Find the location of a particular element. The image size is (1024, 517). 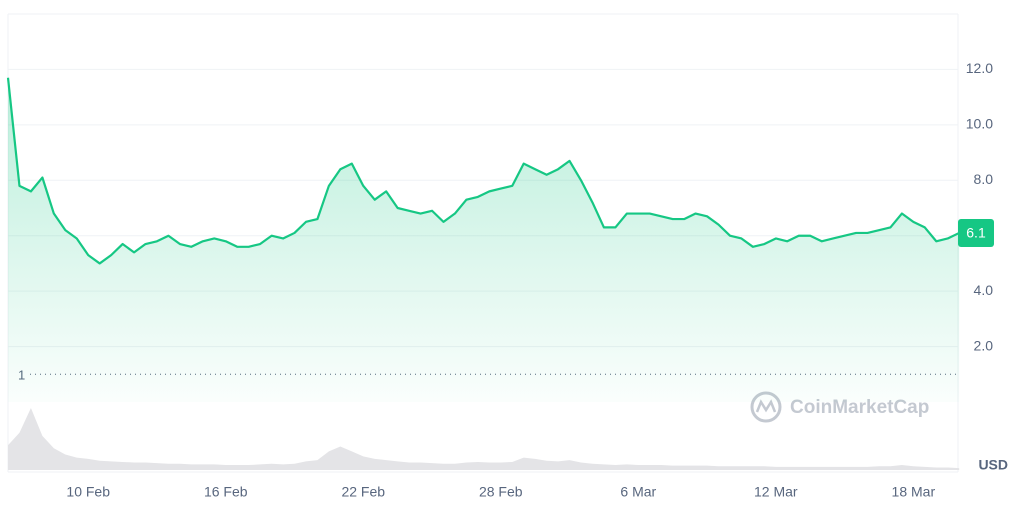

x-tick-label: 6 Mar is located at coordinates (638, 492).